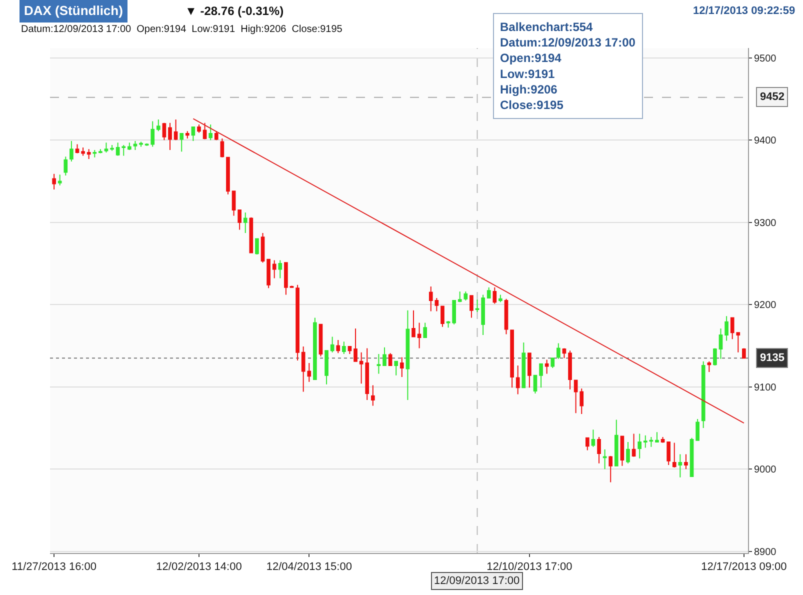 This screenshot has height=595, width=803. What do you see at coordinates (765, 141) in the screenshot?
I see `y-tick-label: 9400` at bounding box center [765, 141].